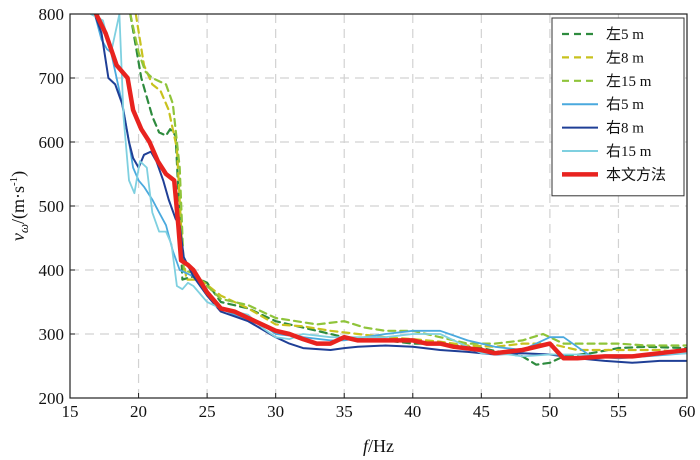 The width and height of the screenshot is (700, 460). Describe the element at coordinates (367, 446) in the screenshot. I see `x-axis-variable: f` at that location.